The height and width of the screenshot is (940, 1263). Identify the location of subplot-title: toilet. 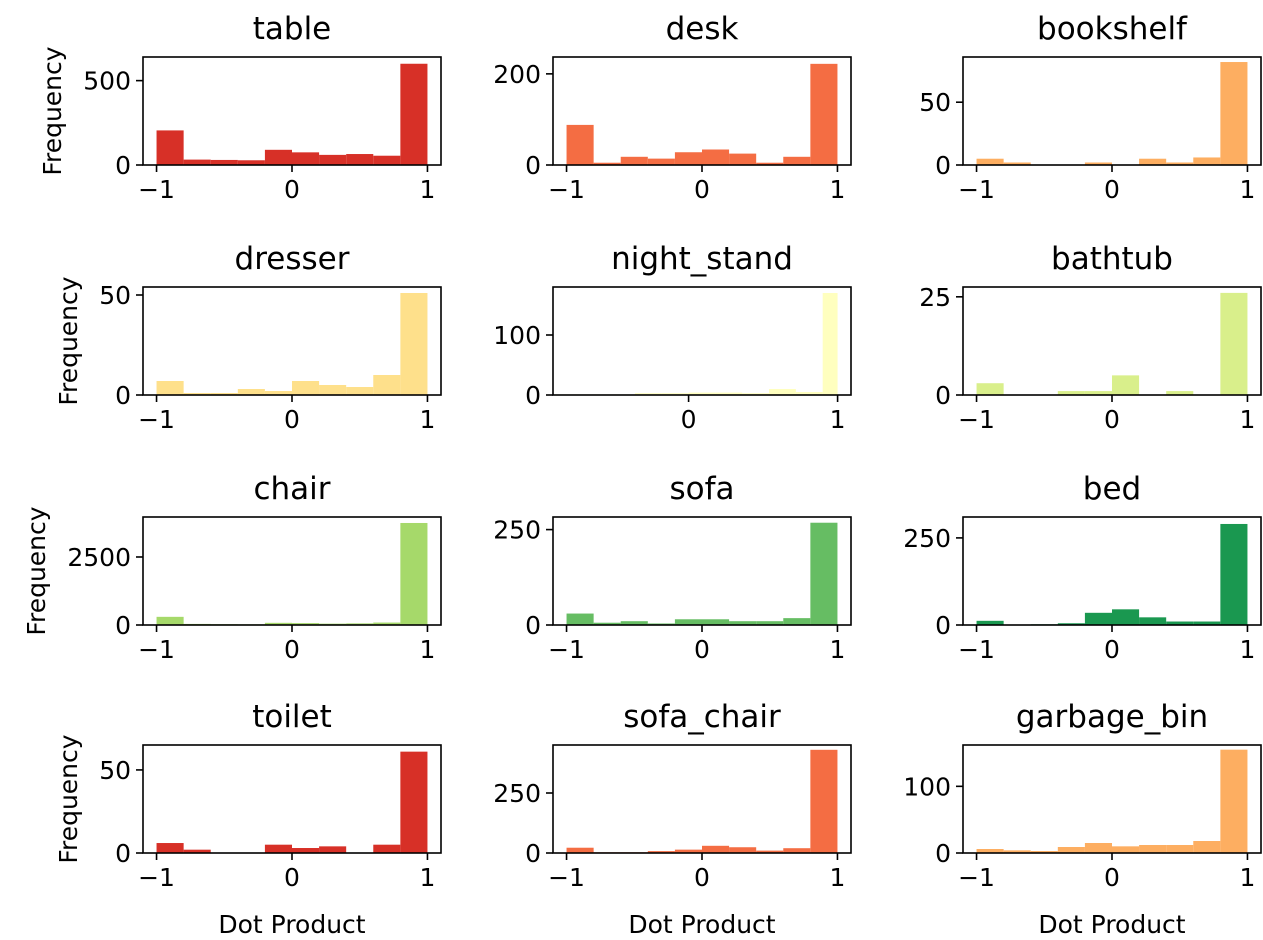
(292, 717).